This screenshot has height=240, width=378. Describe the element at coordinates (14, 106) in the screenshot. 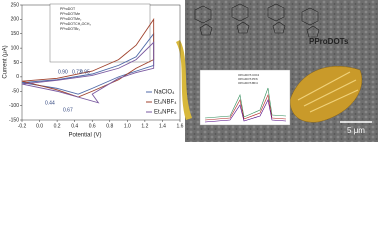

I see `y-tick-label: -100` at that location.